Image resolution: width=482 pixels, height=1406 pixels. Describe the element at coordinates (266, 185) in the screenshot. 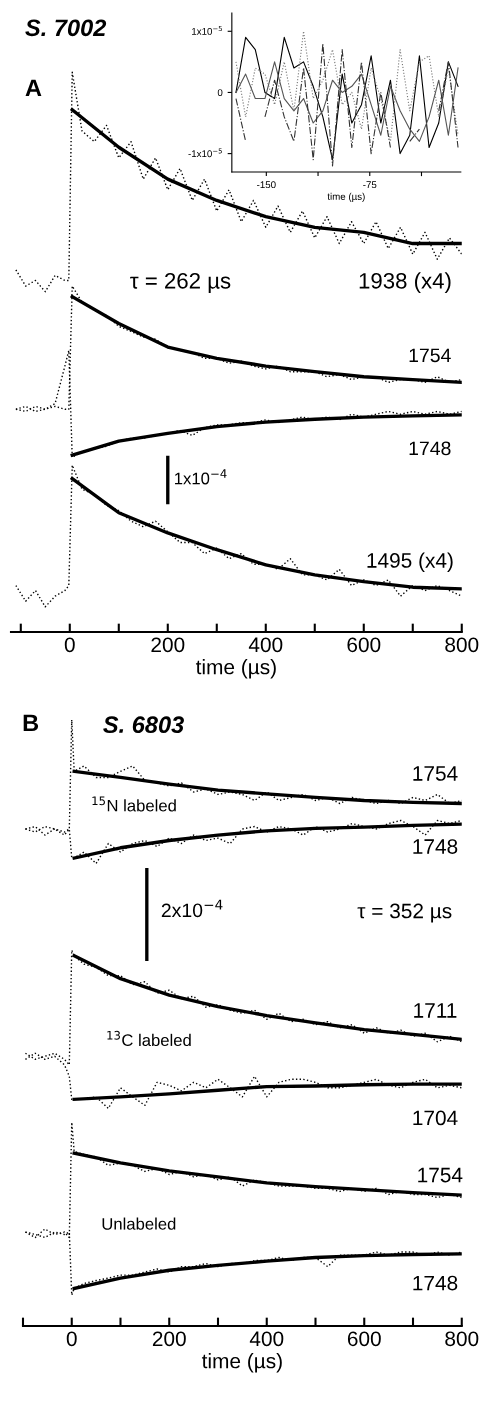

I see `x-tick-label: -150` at that location.